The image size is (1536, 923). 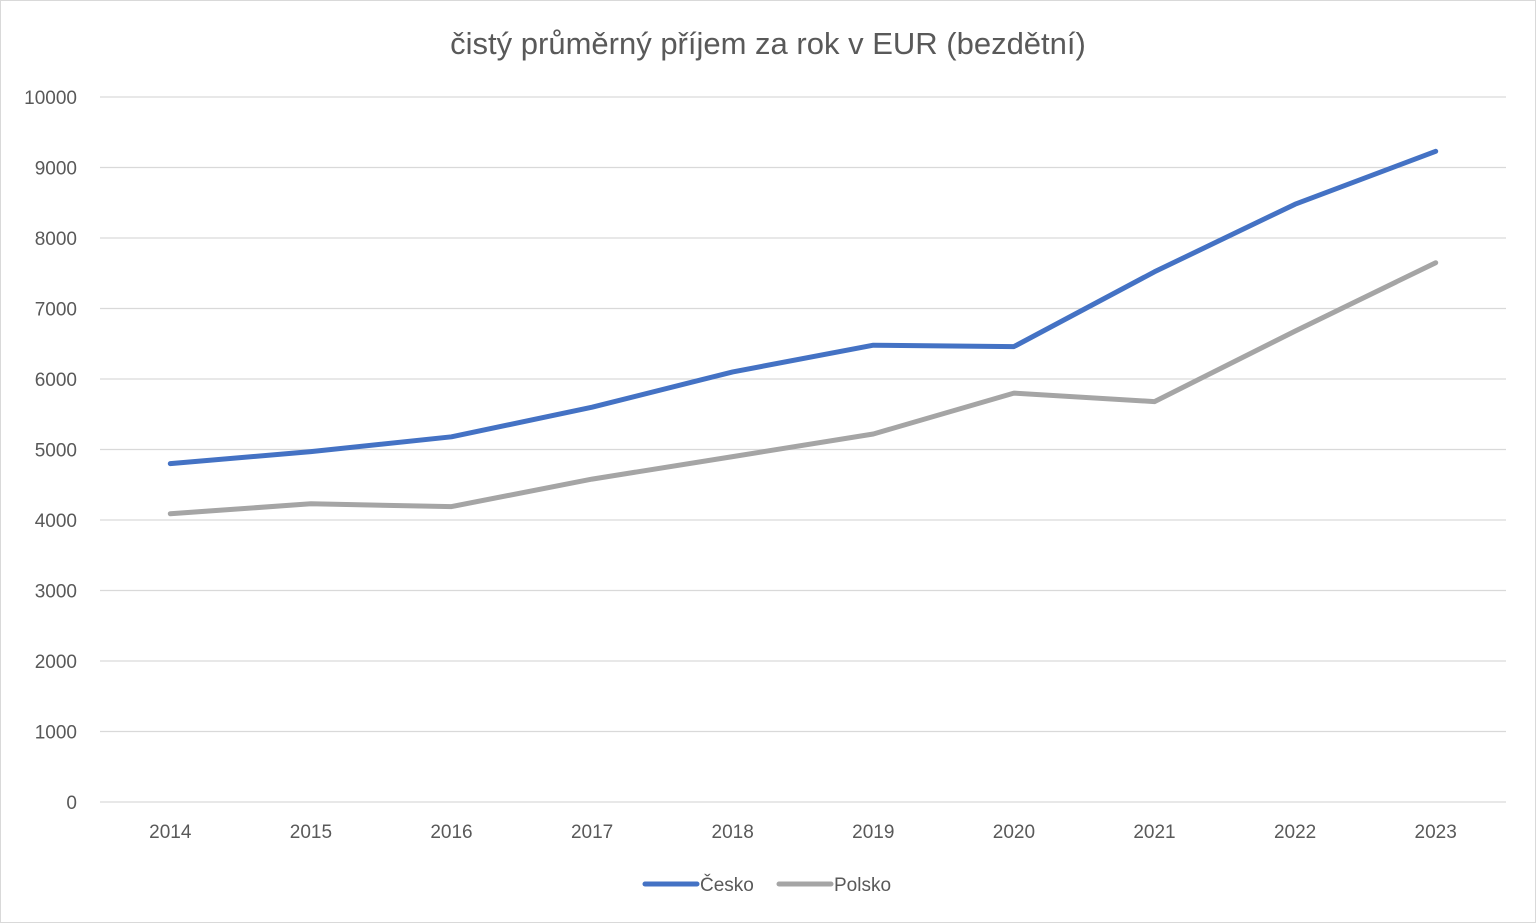 I want to click on x-tick-label: 2016, so click(x=451, y=832).